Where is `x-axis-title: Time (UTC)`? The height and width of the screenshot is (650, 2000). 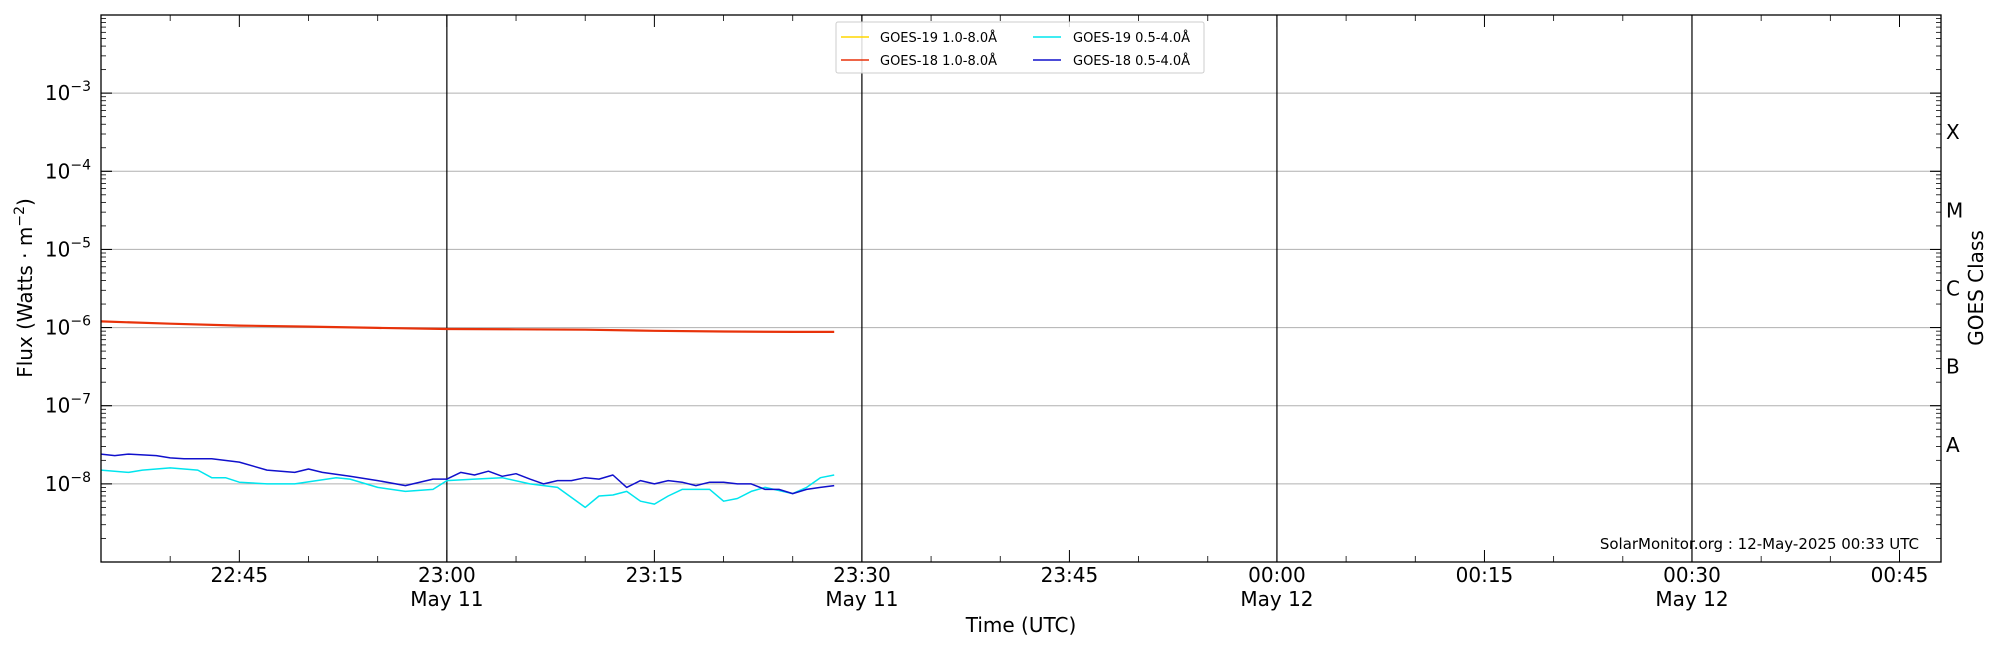 x-axis-title: Time (UTC) is located at coordinates (1021, 625).